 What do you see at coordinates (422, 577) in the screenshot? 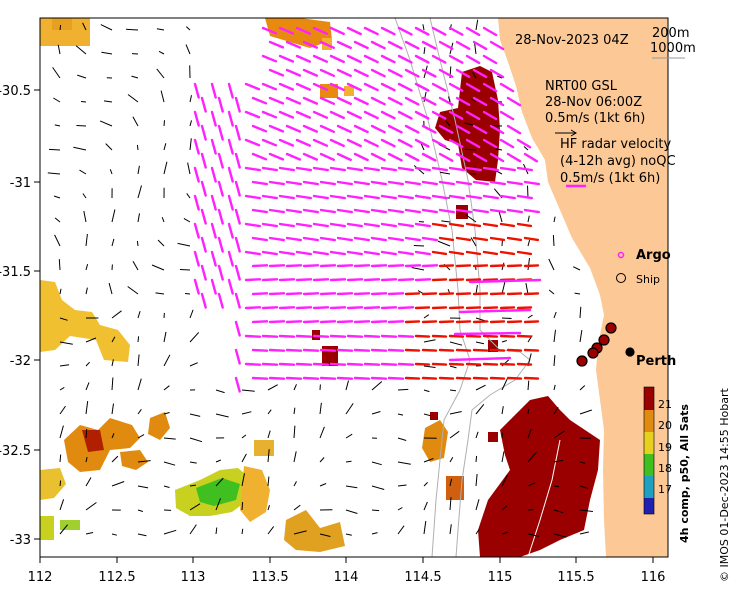
I see `x-tick-114-5: 114.5` at bounding box center [422, 577].